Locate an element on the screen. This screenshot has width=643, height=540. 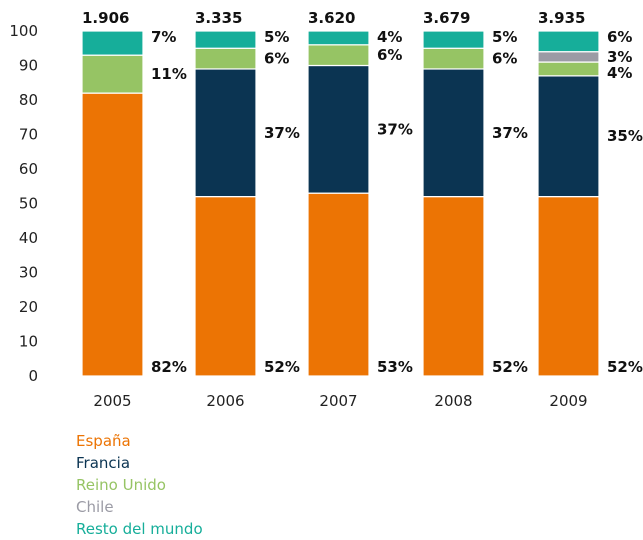
legend-item-francia: Francia is located at coordinates (103, 463).